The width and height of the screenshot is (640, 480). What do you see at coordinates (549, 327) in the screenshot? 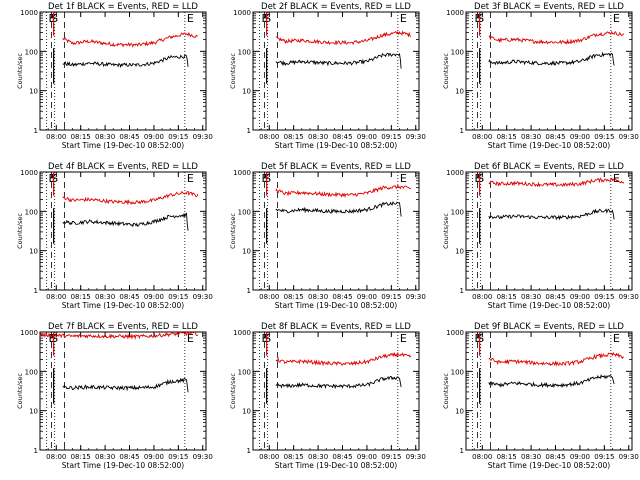
I see `panel-title: Det 9f BLACK = Events, RED = LLD` at bounding box center [549, 327].